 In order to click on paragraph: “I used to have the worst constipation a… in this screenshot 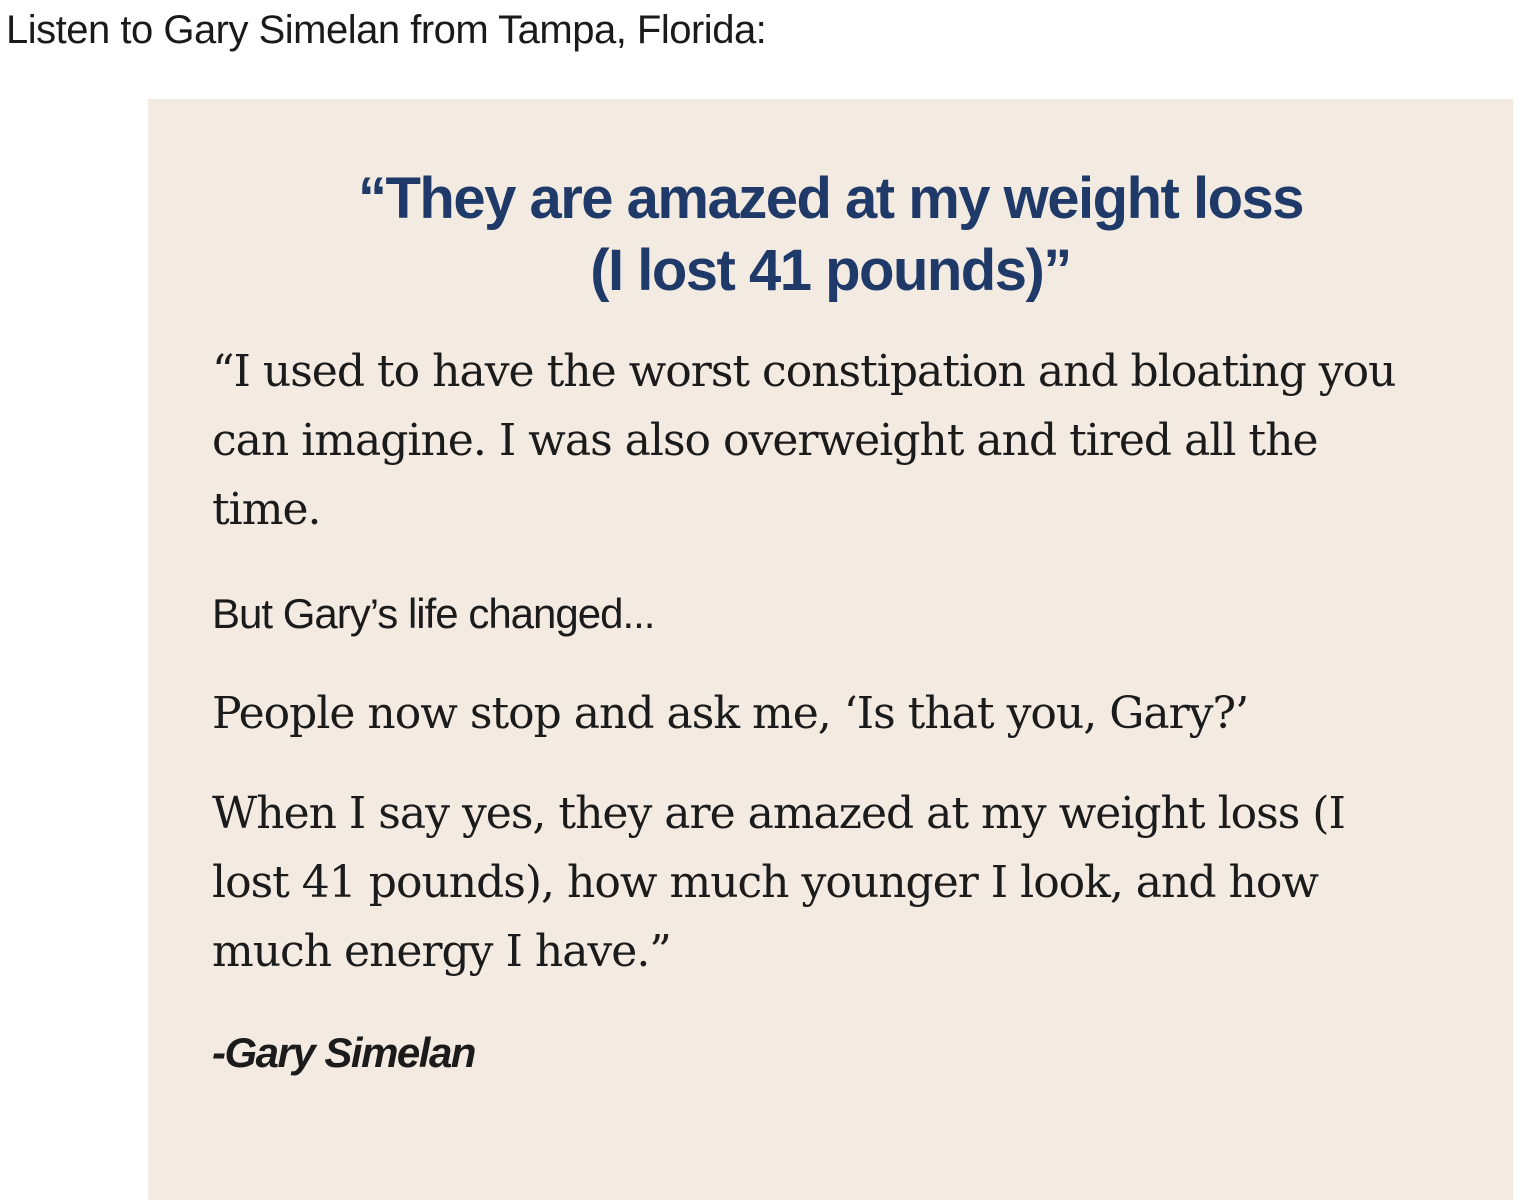, I will do `click(804, 440)`.